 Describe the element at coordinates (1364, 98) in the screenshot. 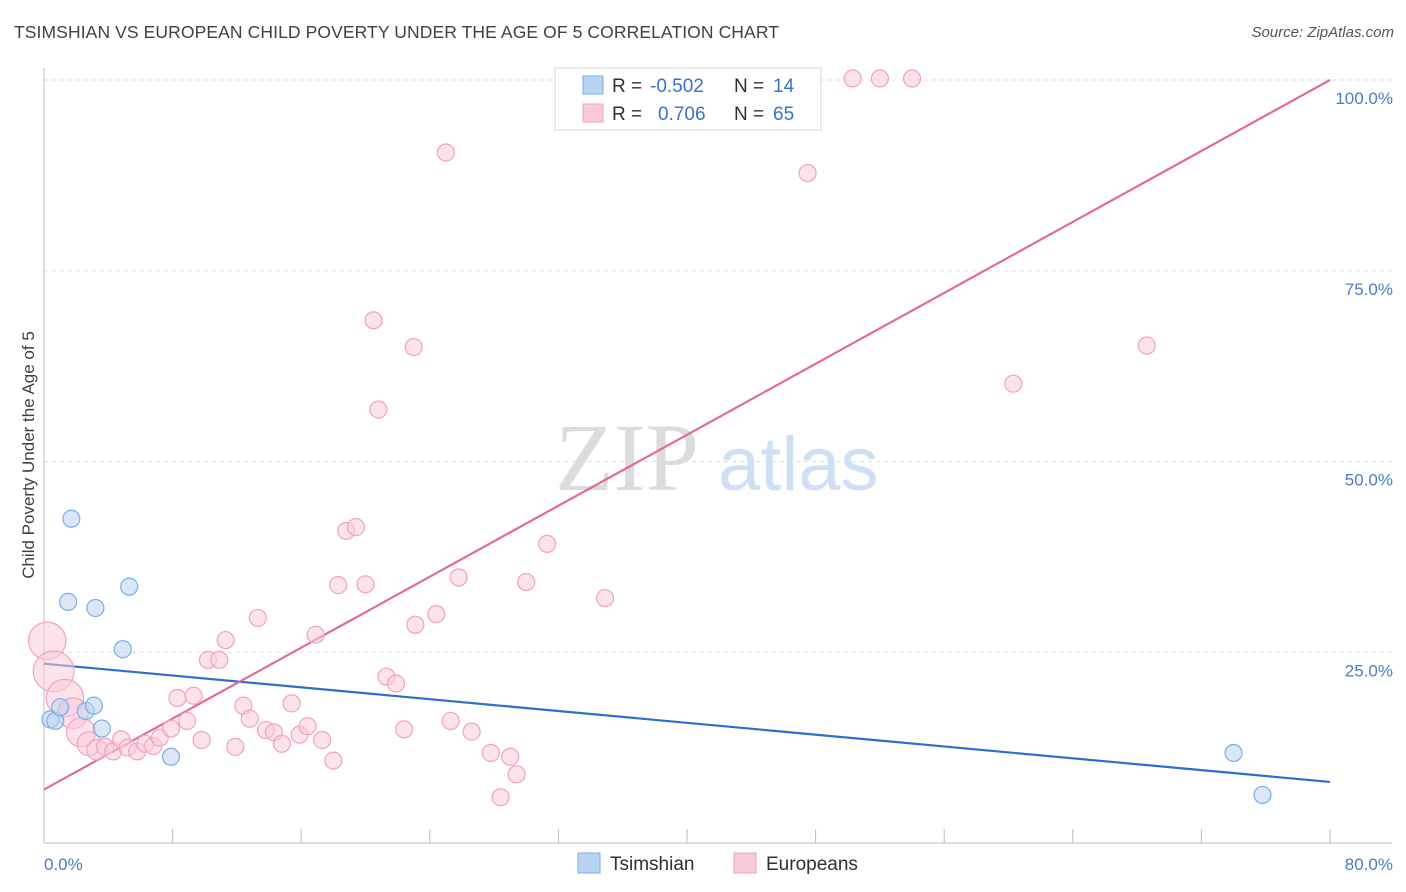

I see `y-tick-label-3: 100.0%` at that location.